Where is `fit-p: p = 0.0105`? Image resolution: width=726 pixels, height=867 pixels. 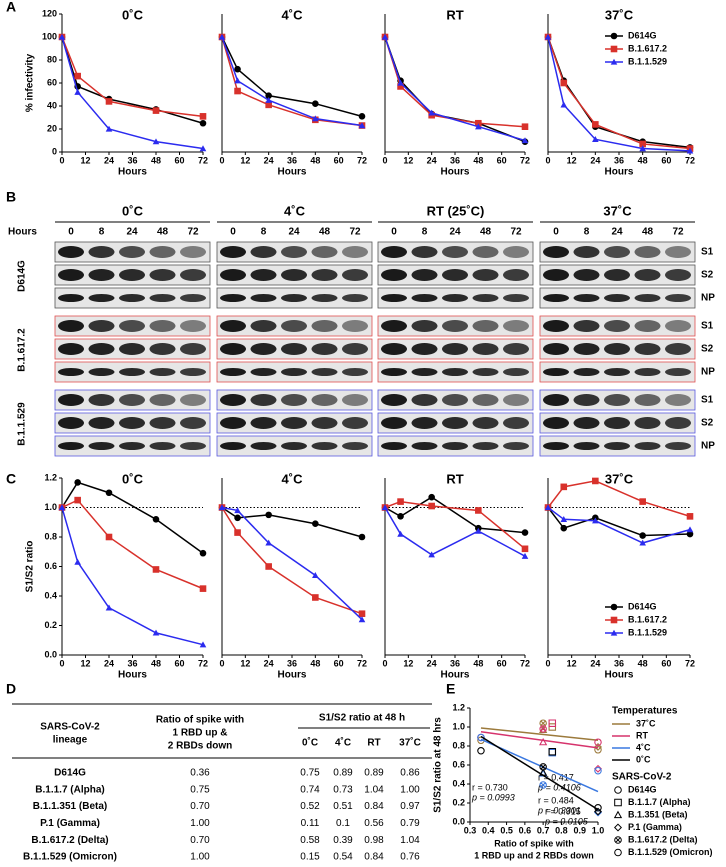 fit-p: p = 0.0105 is located at coordinates (566, 821).